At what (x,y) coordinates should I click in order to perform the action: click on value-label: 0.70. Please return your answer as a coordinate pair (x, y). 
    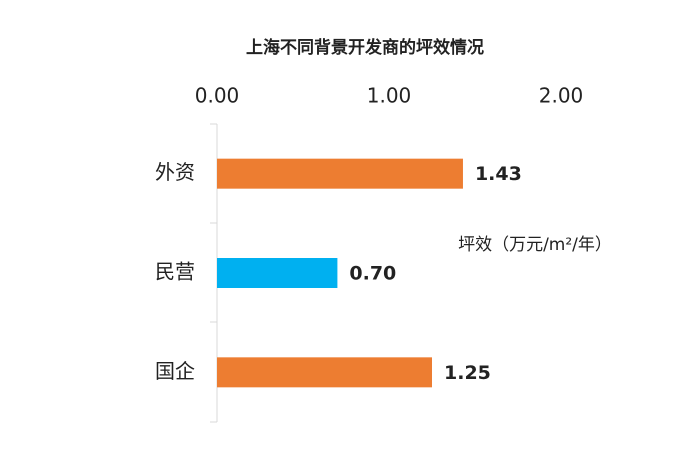
    Looking at the image, I should click on (372, 274).